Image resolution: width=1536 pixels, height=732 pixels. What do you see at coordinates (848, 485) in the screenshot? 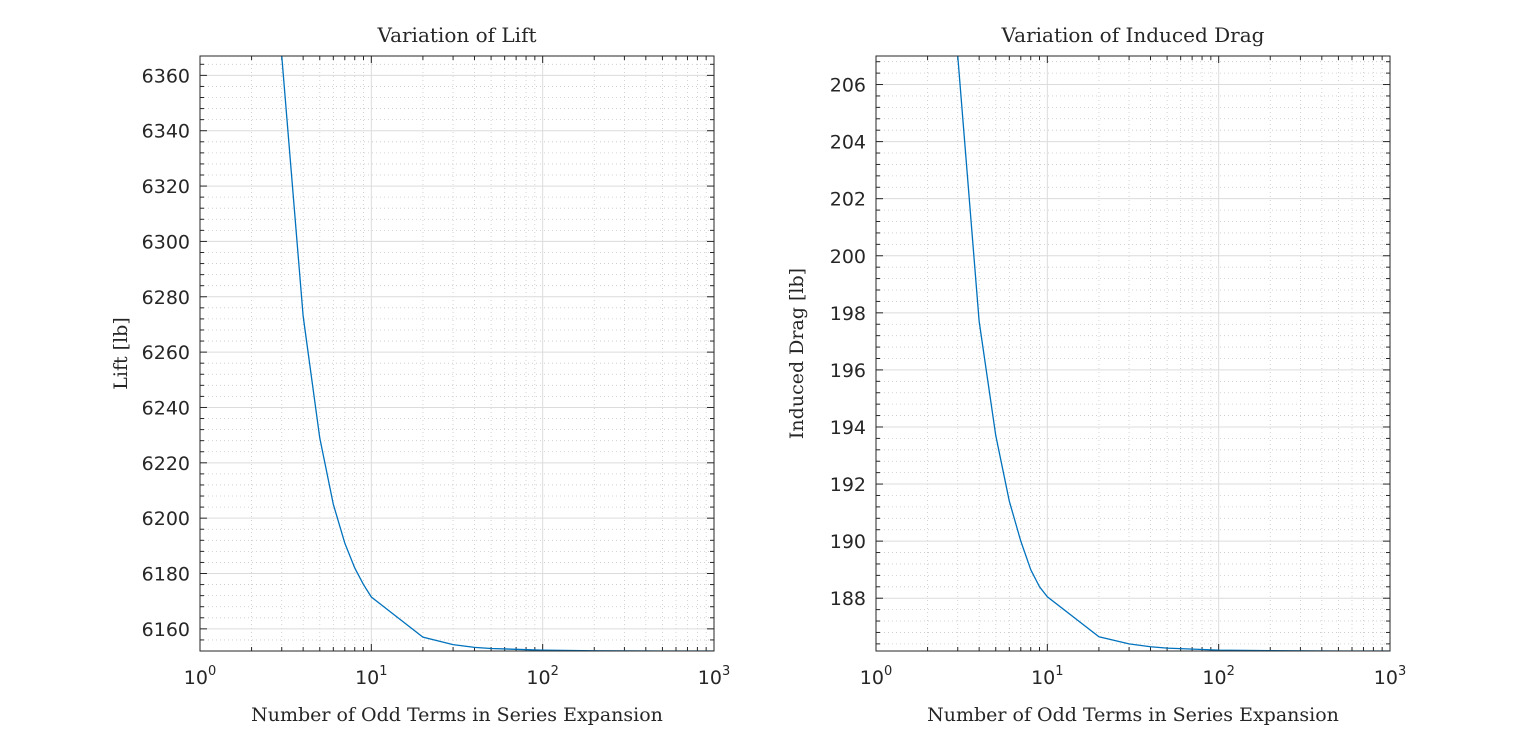
I see `y-tick-label: 192` at bounding box center [848, 485].